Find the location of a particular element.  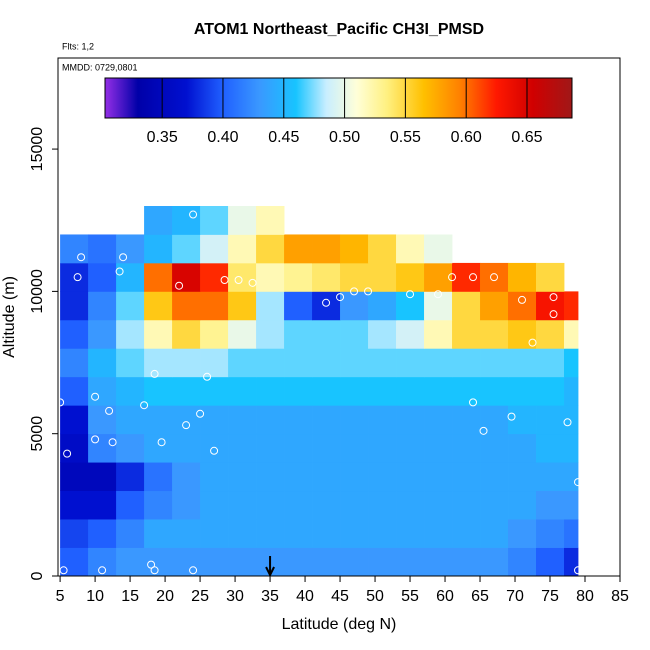

x-tick-label: 20 is located at coordinates (165, 596).